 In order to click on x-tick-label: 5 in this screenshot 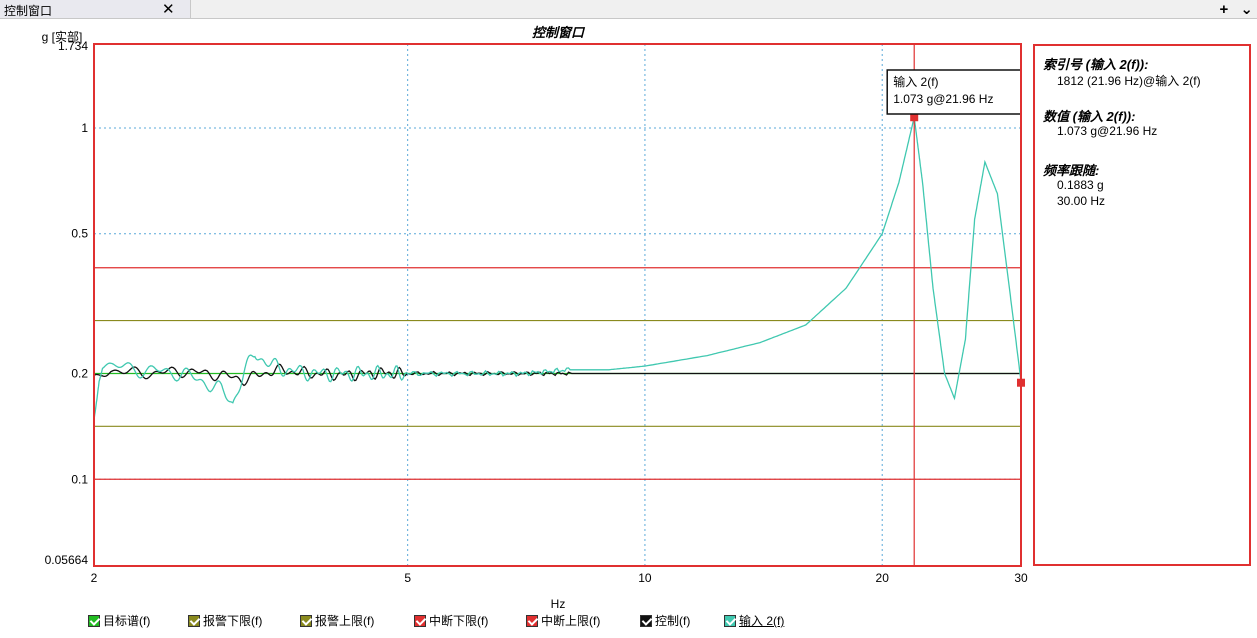, I will do `click(407, 578)`.